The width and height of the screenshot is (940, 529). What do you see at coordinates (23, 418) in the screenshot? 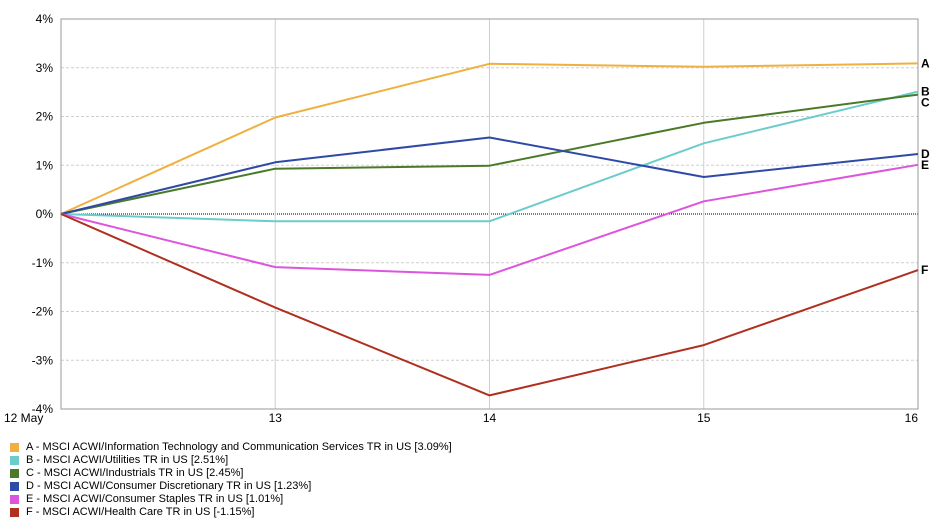
I see `x-tick-label: 12 May` at bounding box center [23, 418].